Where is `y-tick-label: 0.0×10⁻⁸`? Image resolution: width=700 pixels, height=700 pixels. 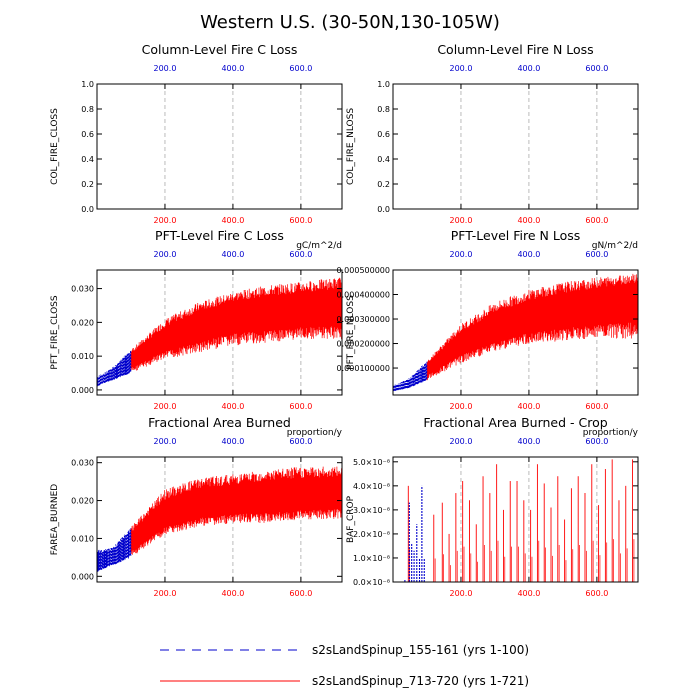
y-tick-label: 0.0×10⁻⁸ is located at coordinates (371, 582).